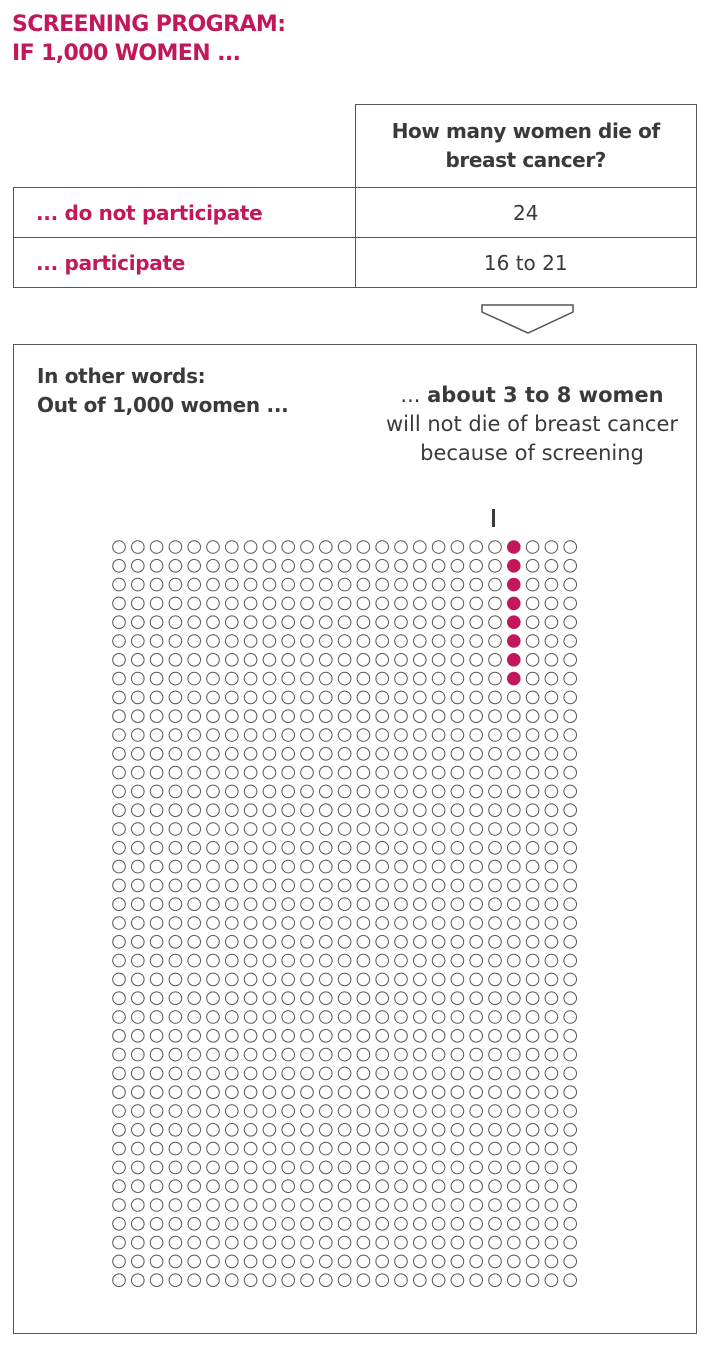 The width and height of the screenshot is (708, 1354). What do you see at coordinates (514, 584) in the screenshot?
I see `woman-icon-saved` at bounding box center [514, 584].